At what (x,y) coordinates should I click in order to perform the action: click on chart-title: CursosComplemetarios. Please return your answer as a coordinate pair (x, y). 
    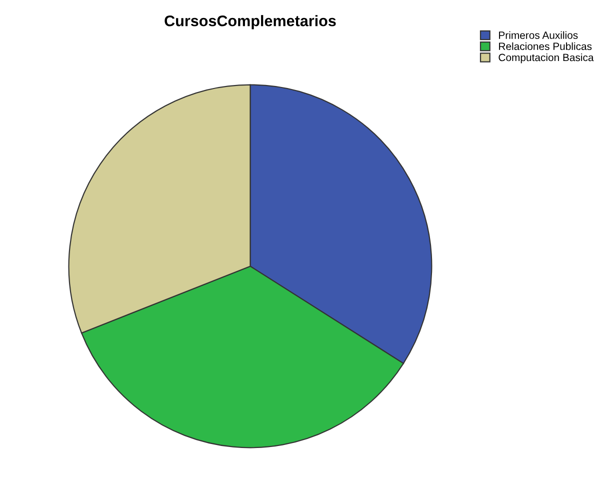
    Looking at the image, I should click on (250, 22).